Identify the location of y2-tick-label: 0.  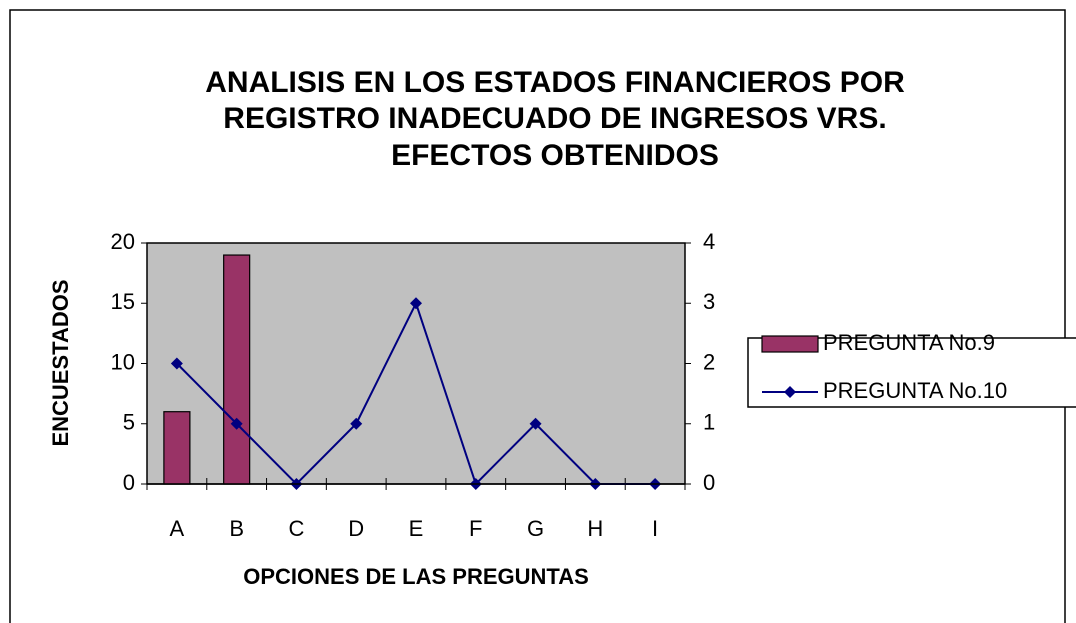
(709, 482).